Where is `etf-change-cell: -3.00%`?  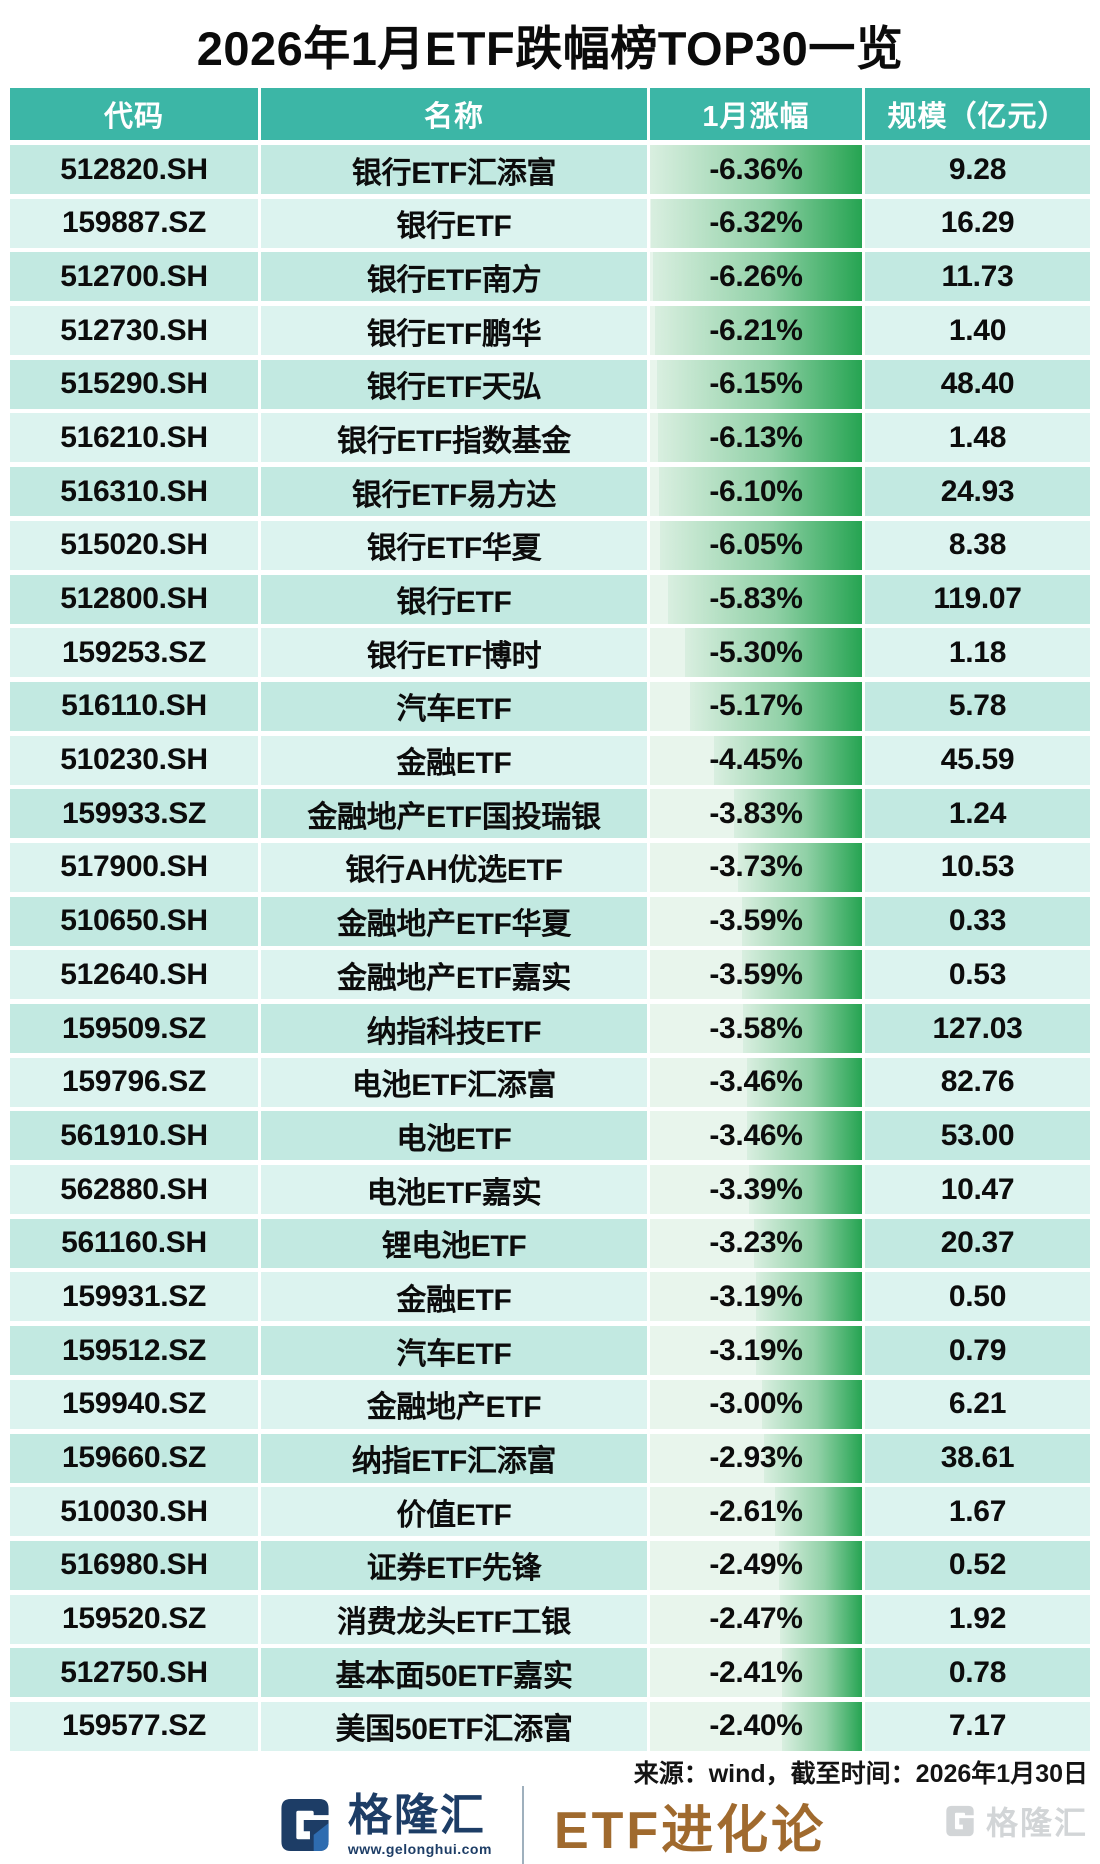 etf-change-cell: -3.00% is located at coordinates (756, 1404).